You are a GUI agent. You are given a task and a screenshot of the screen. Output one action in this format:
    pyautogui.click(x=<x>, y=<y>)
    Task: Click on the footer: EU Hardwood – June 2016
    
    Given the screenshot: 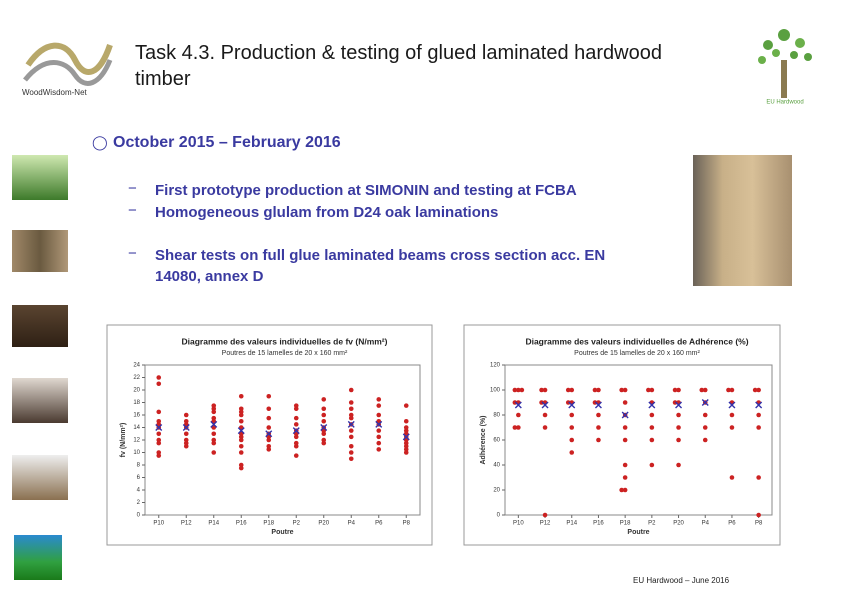 What is the action you would take?
    pyautogui.click(x=681, y=580)
    